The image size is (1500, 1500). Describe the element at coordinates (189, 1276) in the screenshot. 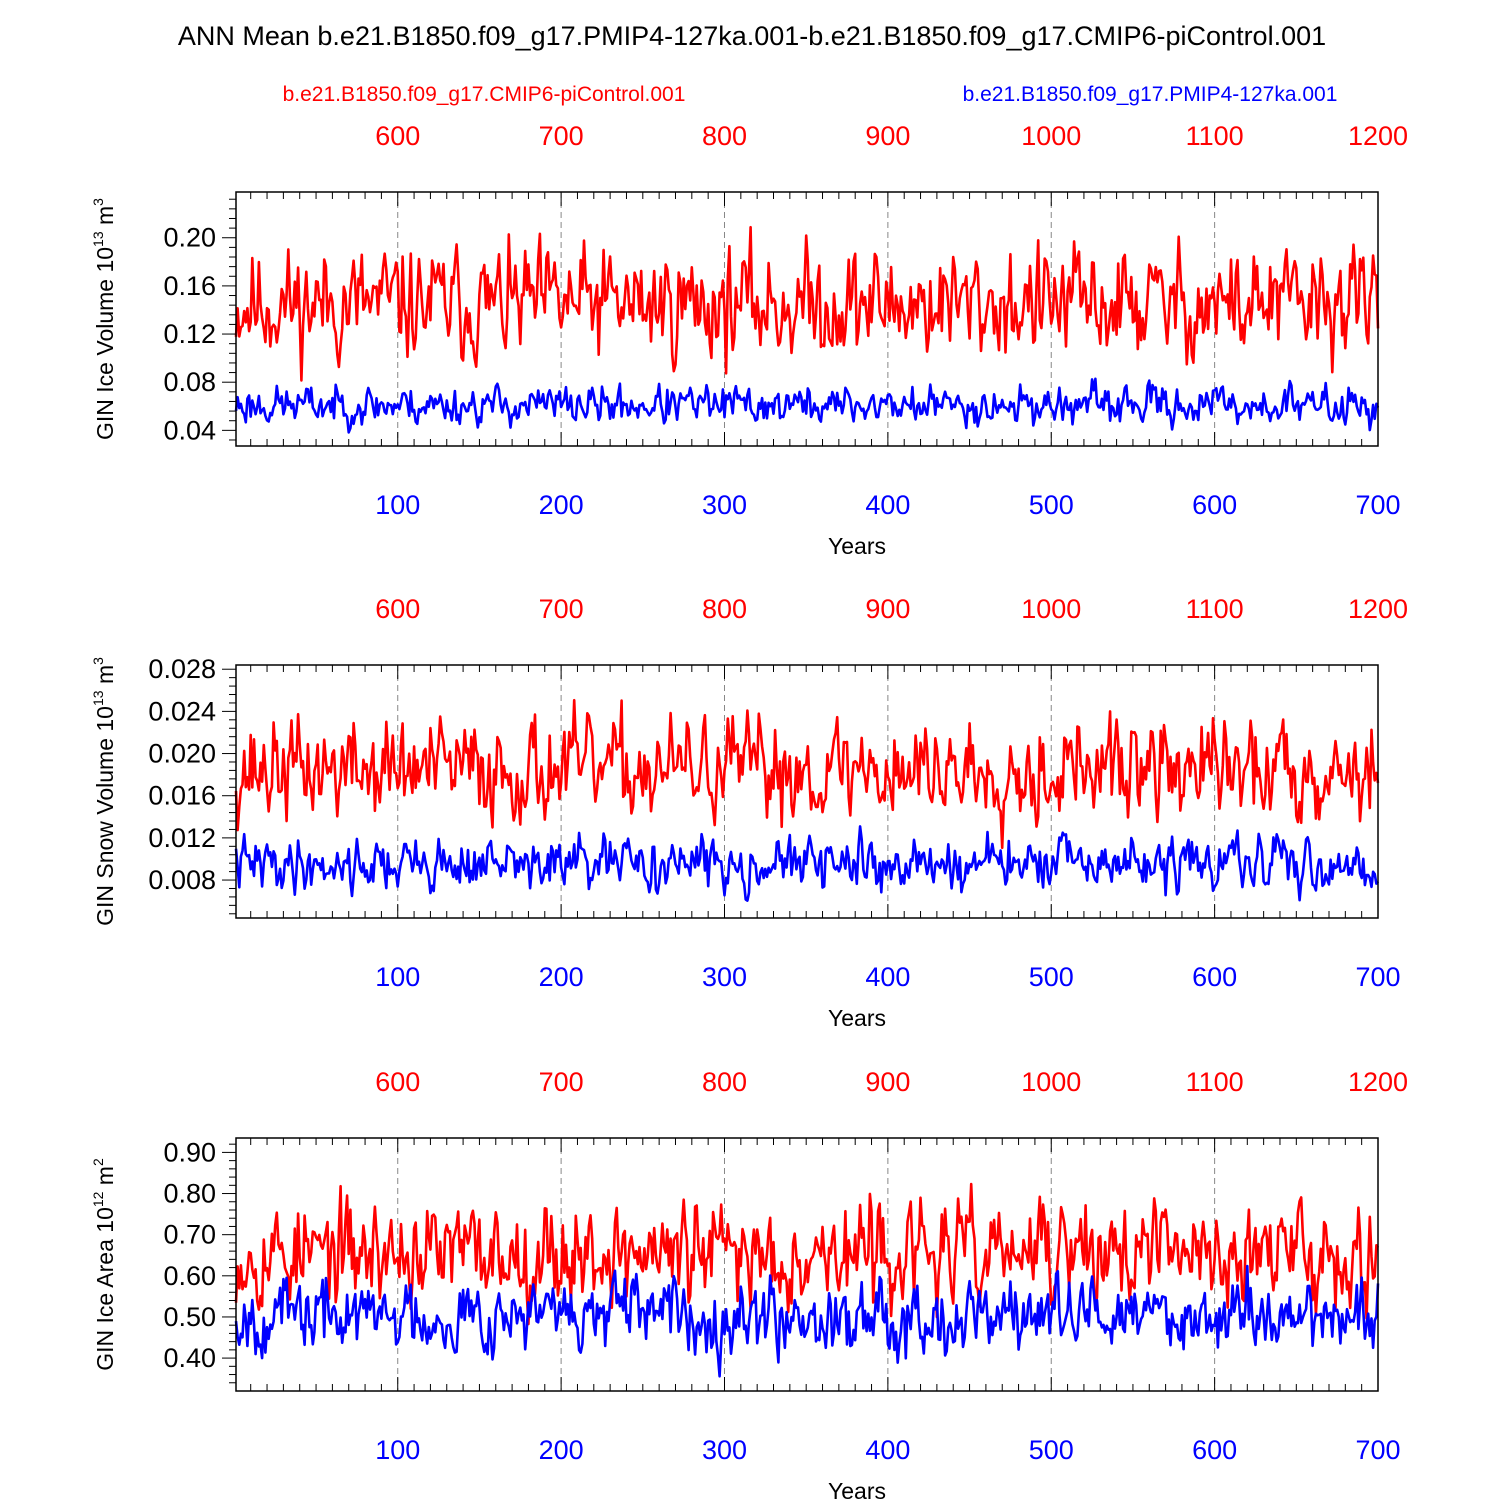

I see `y-tick-label: 0.60` at that location.